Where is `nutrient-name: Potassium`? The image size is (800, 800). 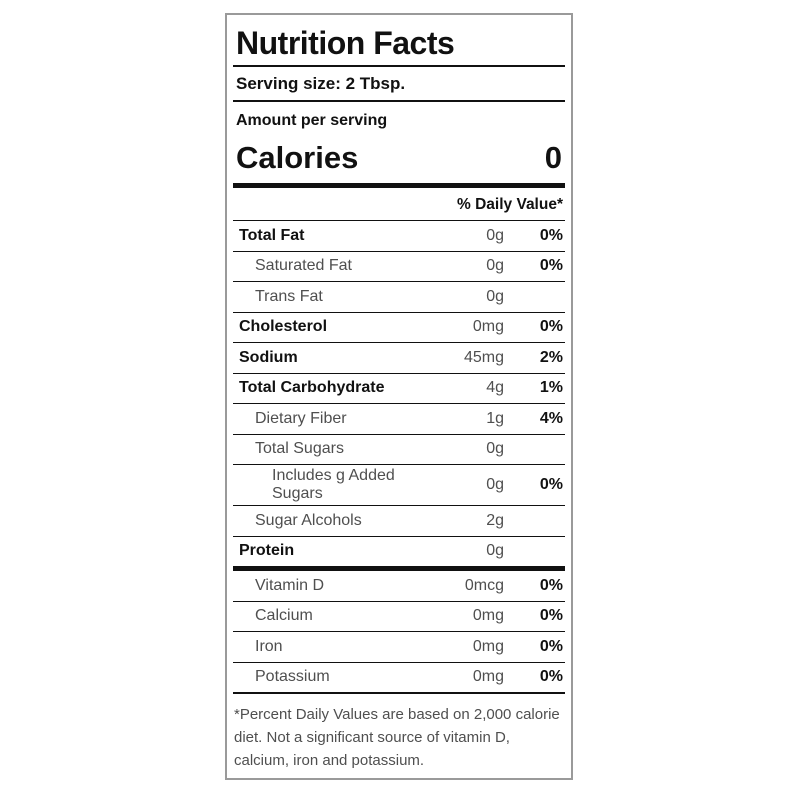
nutrient-name: Potassium is located at coordinates (292, 677).